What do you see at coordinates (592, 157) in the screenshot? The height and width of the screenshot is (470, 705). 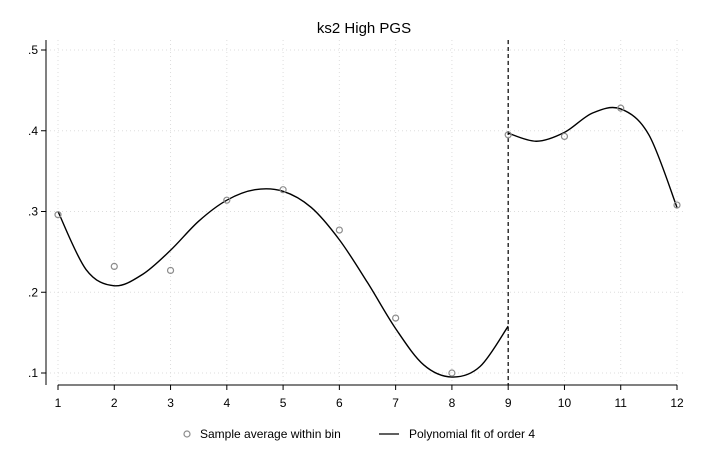 I see `fit-curve-right-of-cutoff` at bounding box center [592, 157].